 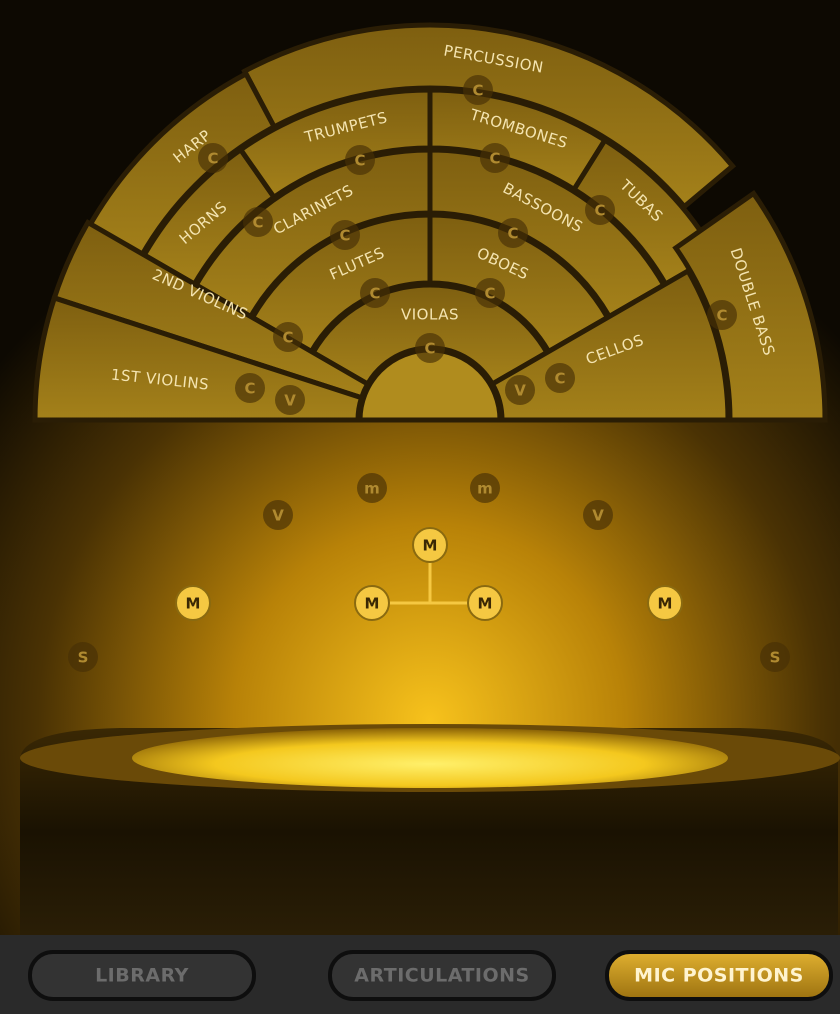 I want to click on tab-label: MIC POSITIONS, so click(x=719, y=976).